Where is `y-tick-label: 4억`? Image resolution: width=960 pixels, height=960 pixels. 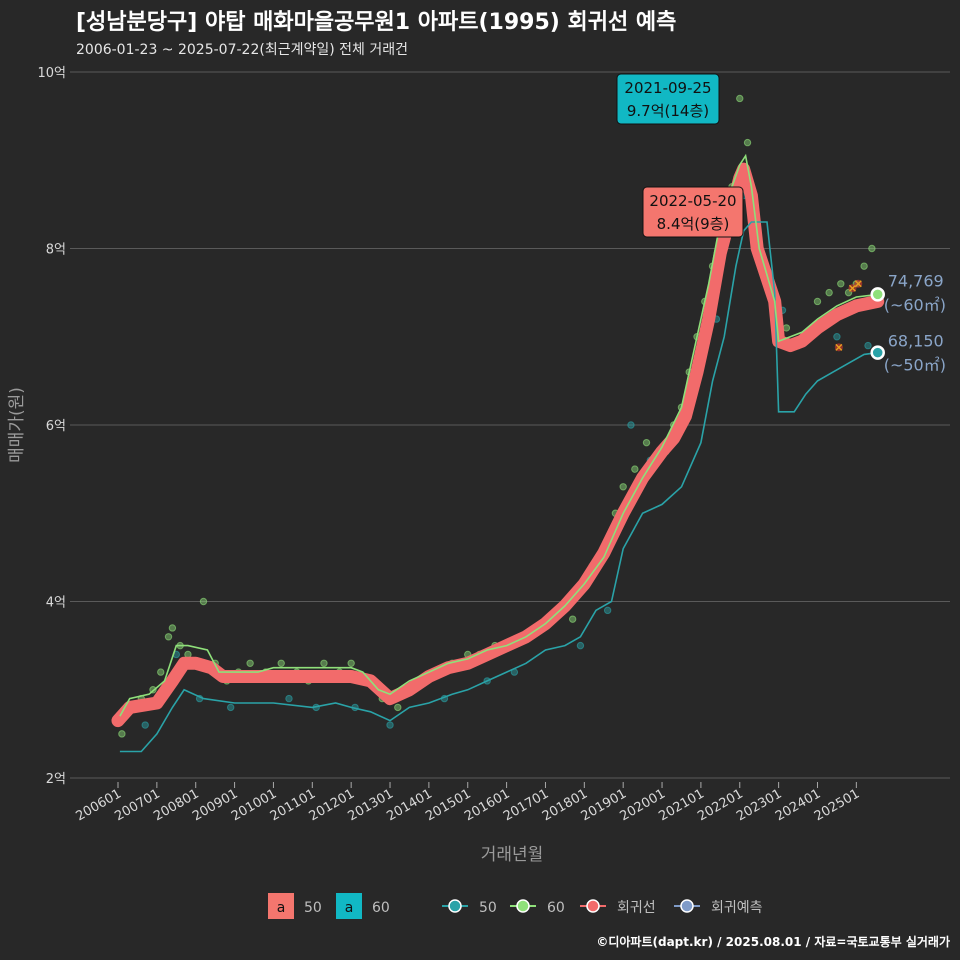
y-tick-label: 4억 is located at coordinates (56, 603).